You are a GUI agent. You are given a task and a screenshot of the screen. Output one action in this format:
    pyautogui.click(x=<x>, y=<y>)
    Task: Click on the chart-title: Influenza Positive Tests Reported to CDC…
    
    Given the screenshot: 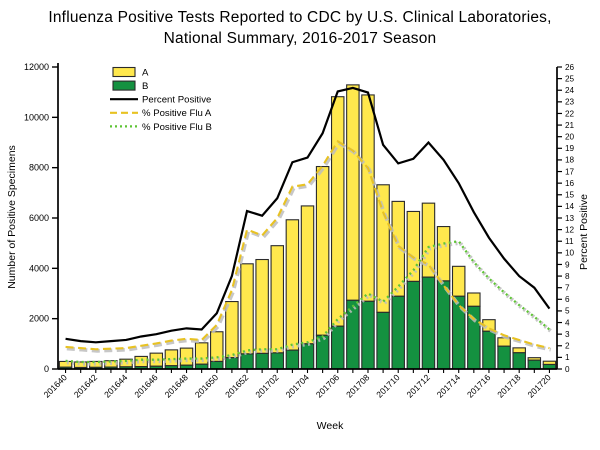 What is the action you would take?
    pyautogui.click(x=300, y=24)
    